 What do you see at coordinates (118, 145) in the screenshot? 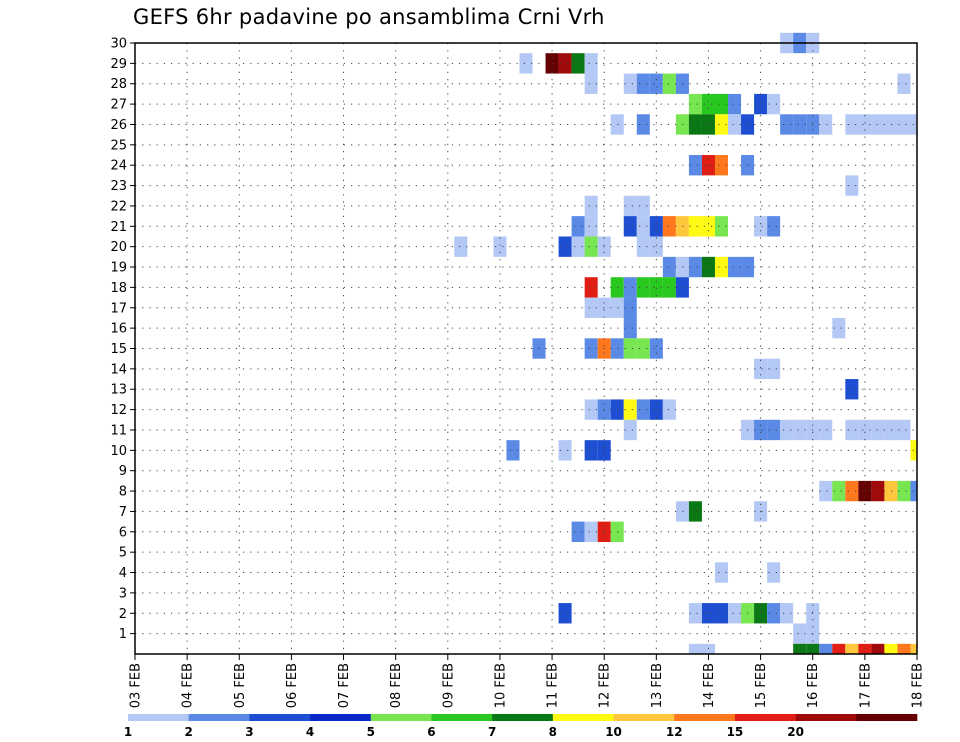
I see `y-tick-label: 25` at bounding box center [118, 145].